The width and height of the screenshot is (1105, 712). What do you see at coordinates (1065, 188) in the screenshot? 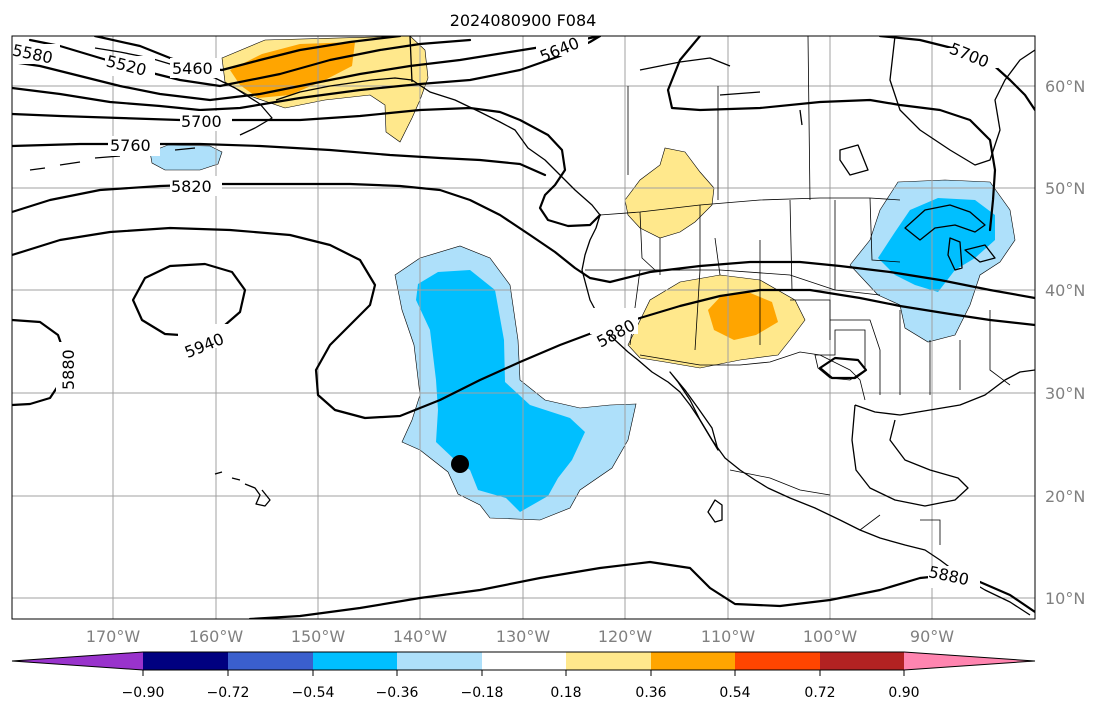
I see `lat-label-50n: 50°N` at bounding box center [1065, 188].